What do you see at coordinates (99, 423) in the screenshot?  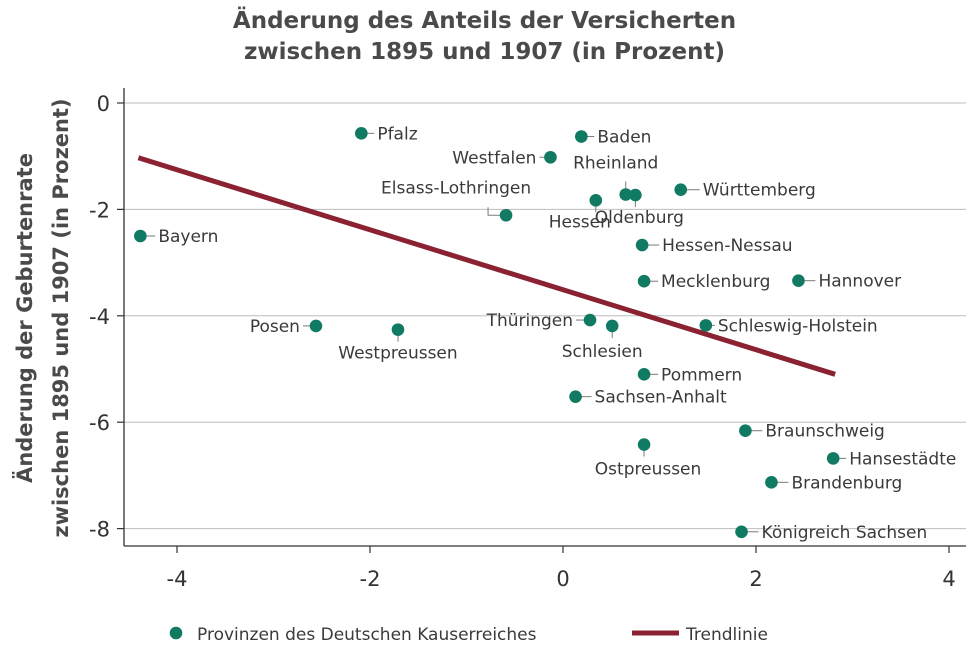 I see `y-tick-label: -6` at bounding box center [99, 423].